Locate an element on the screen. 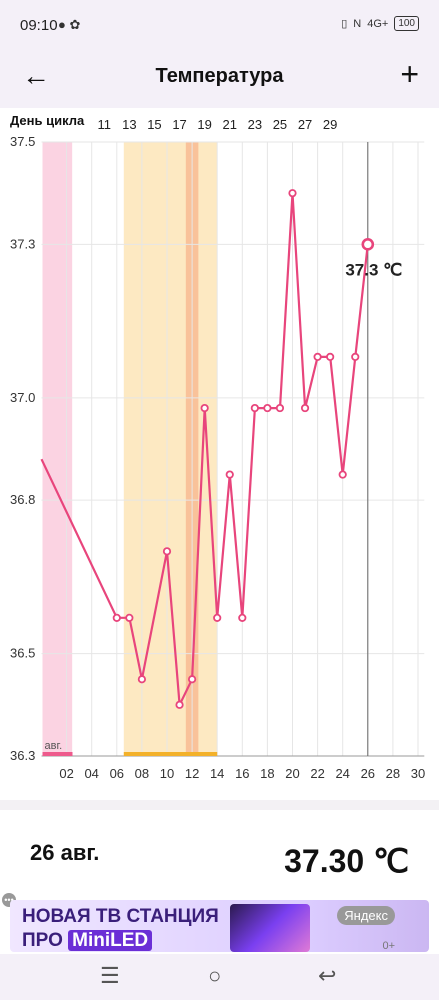  x-tick-label: 28 is located at coordinates (393, 773).